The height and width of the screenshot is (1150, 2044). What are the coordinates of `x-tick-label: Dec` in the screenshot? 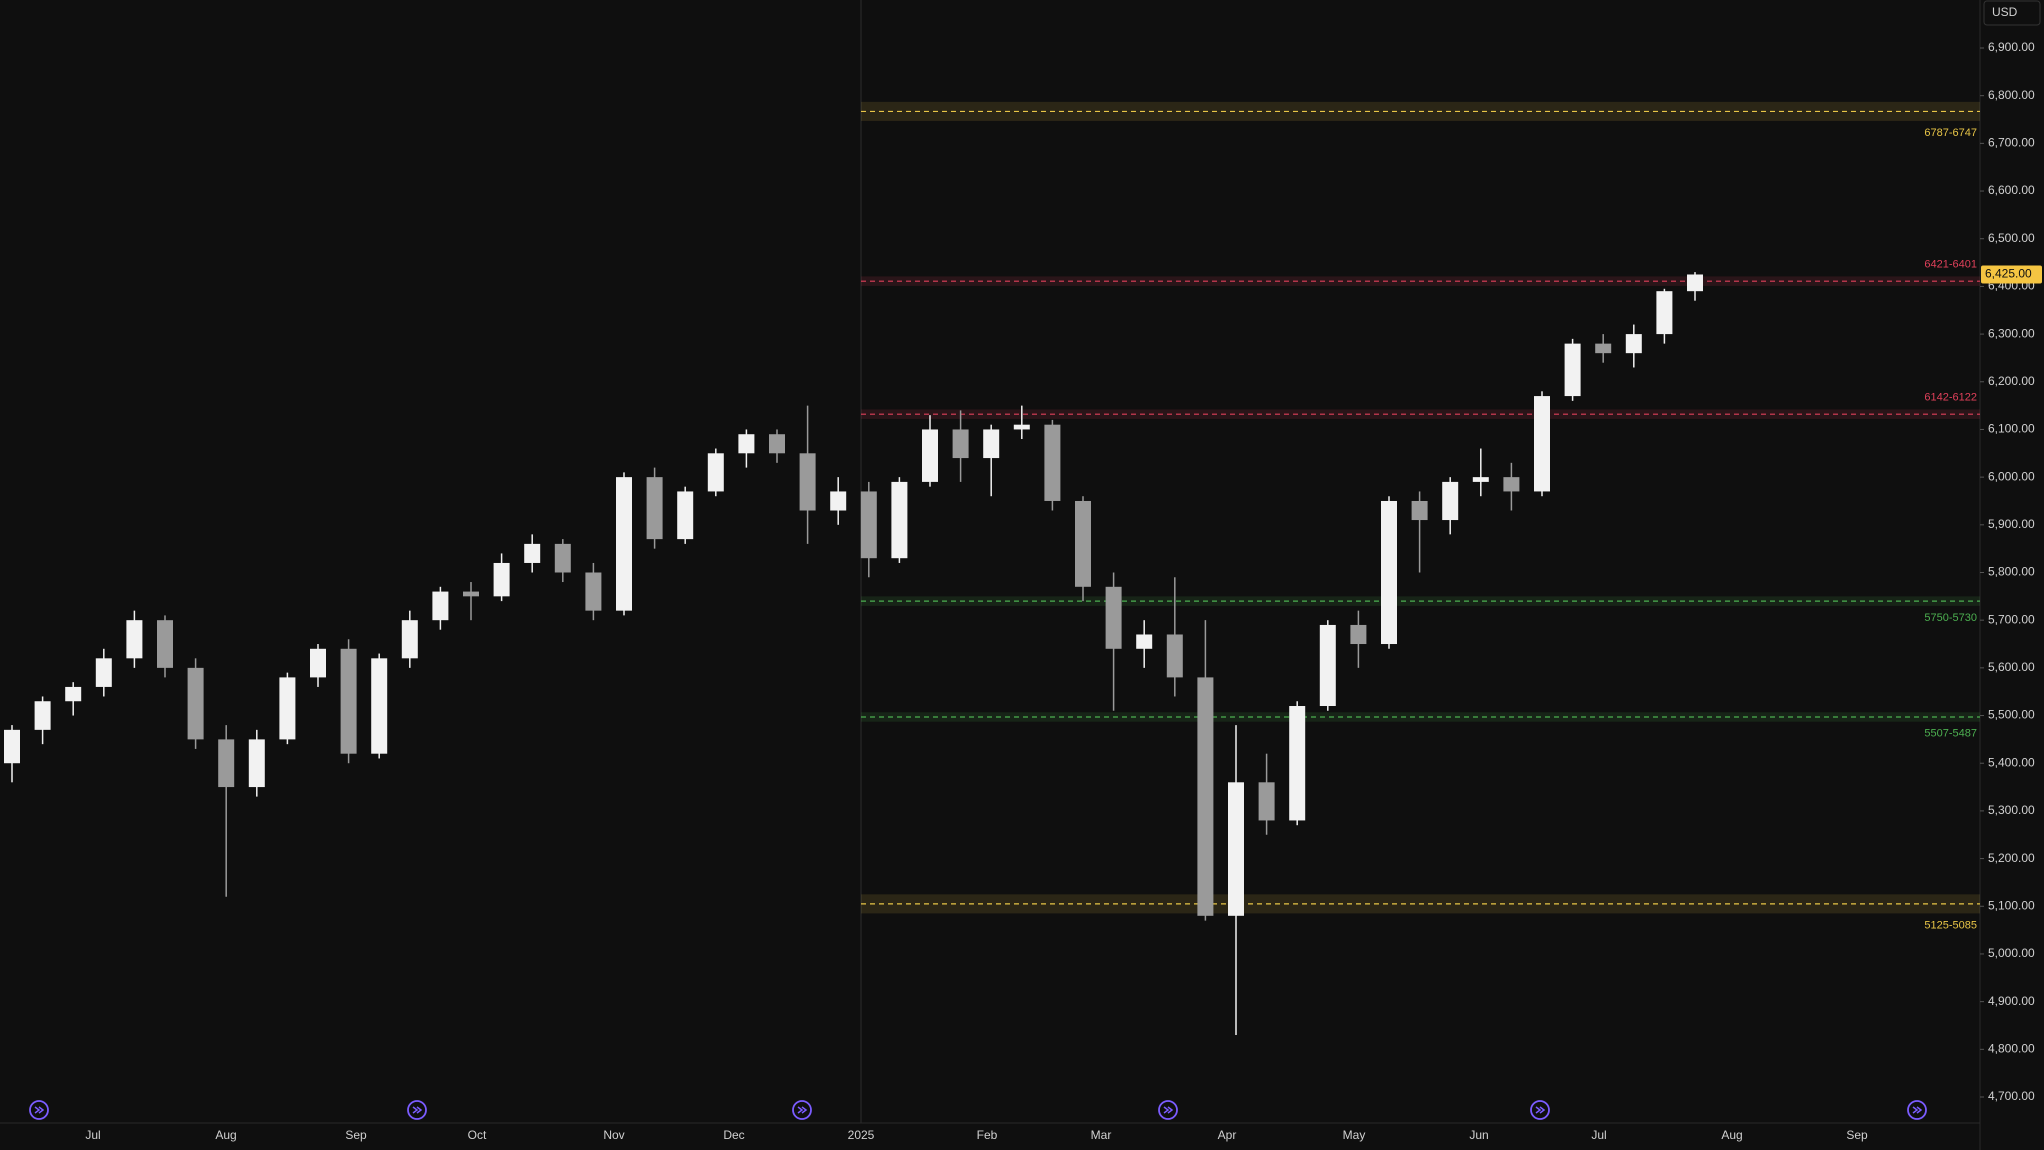 It's located at (733, 1135).